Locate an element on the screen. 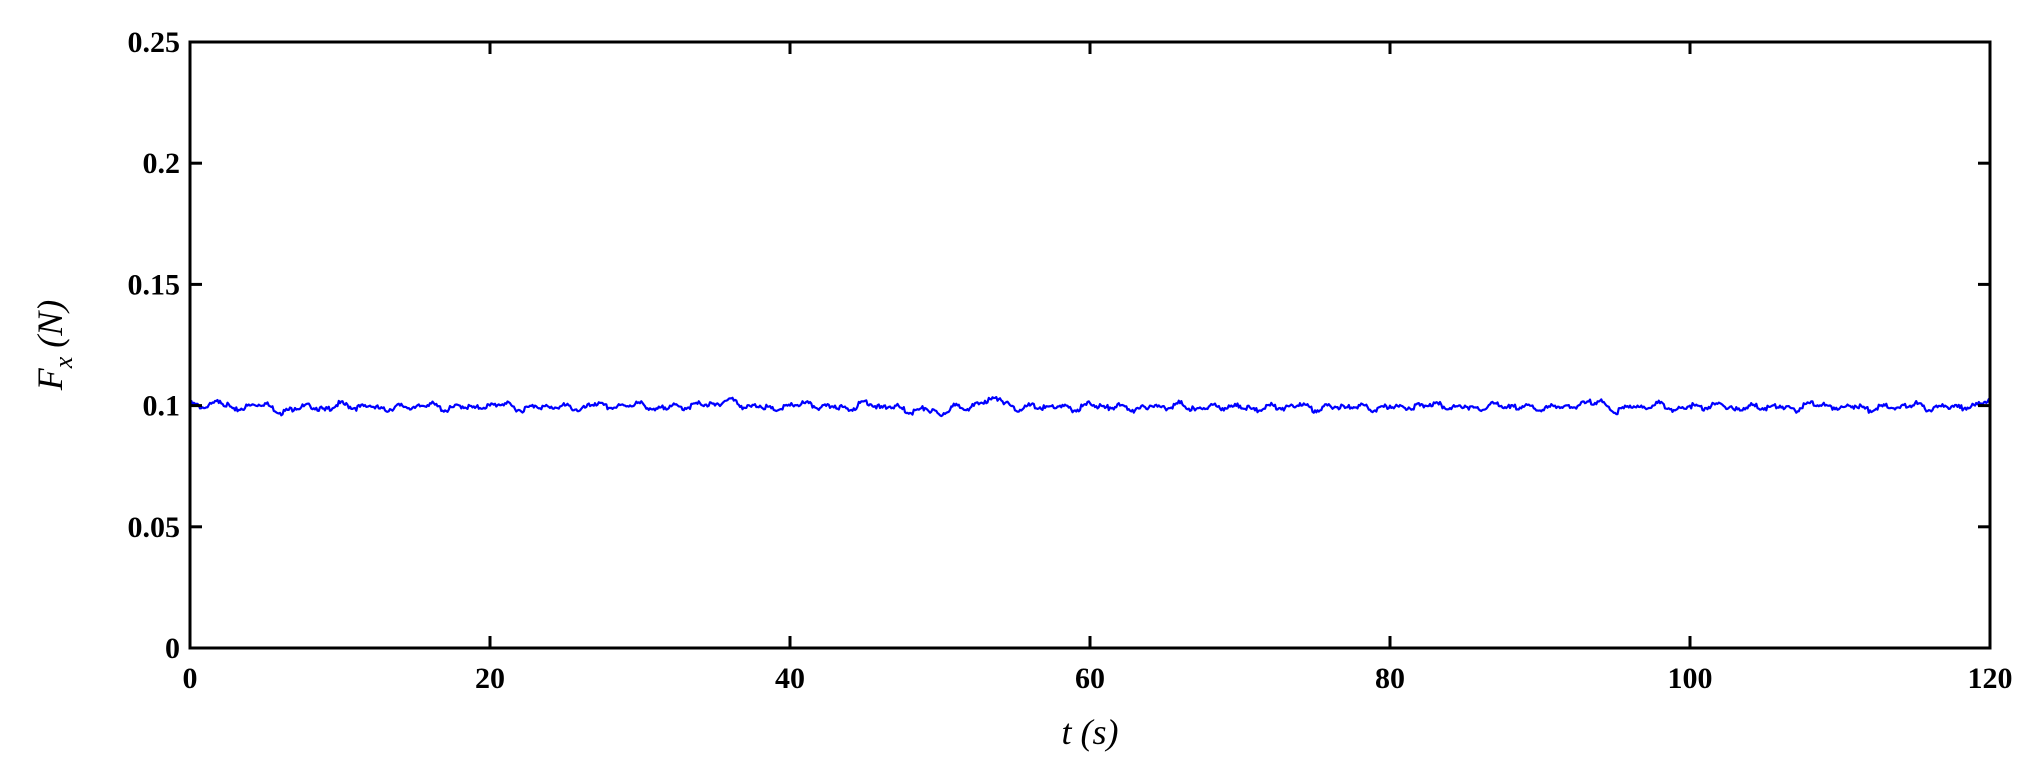  y-tick-label-0.1: 0.1 is located at coordinates (162, 406).